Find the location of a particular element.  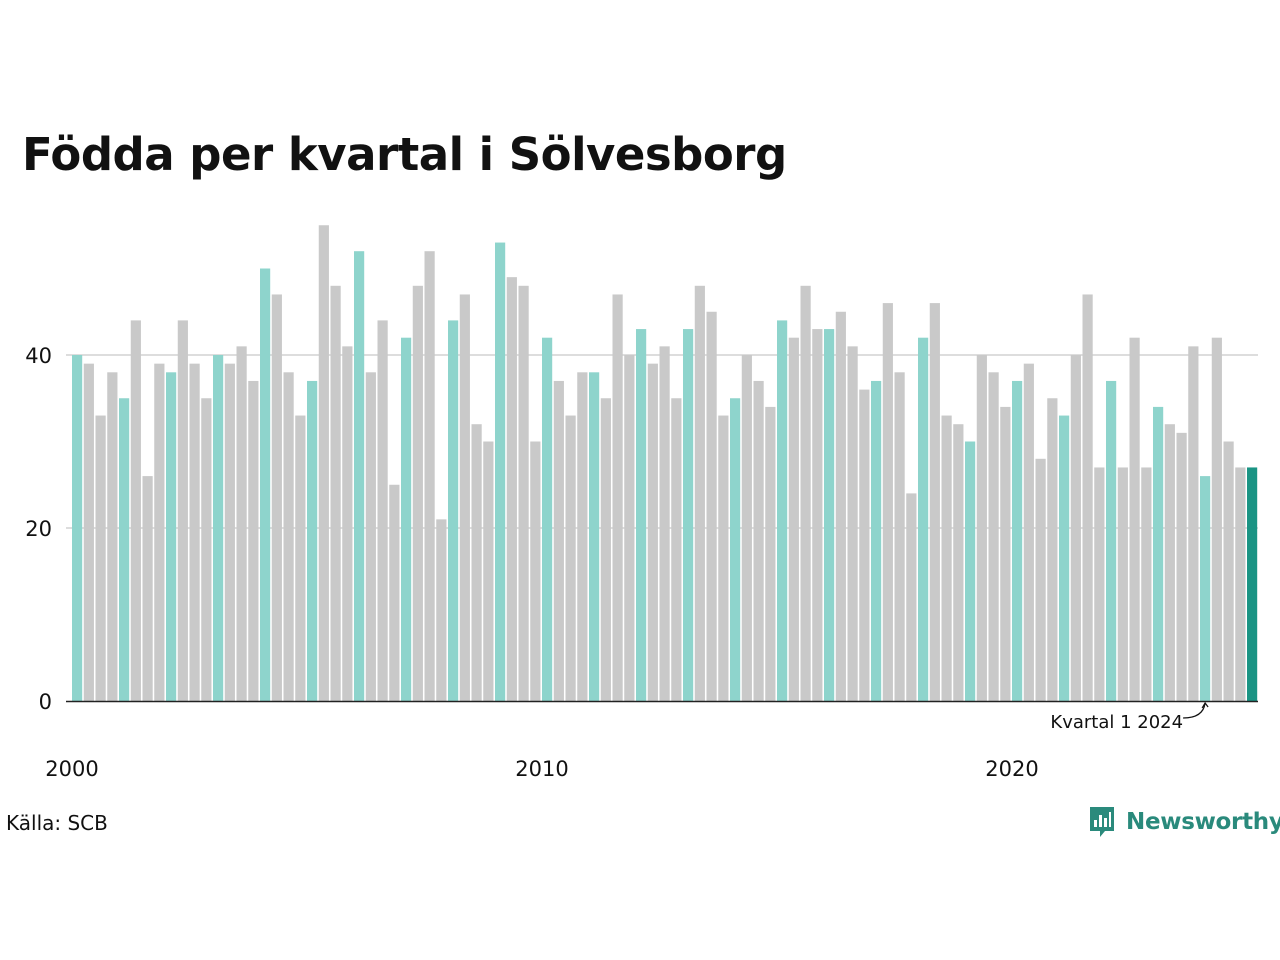

bar-2003-q3 is located at coordinates (241, 523).